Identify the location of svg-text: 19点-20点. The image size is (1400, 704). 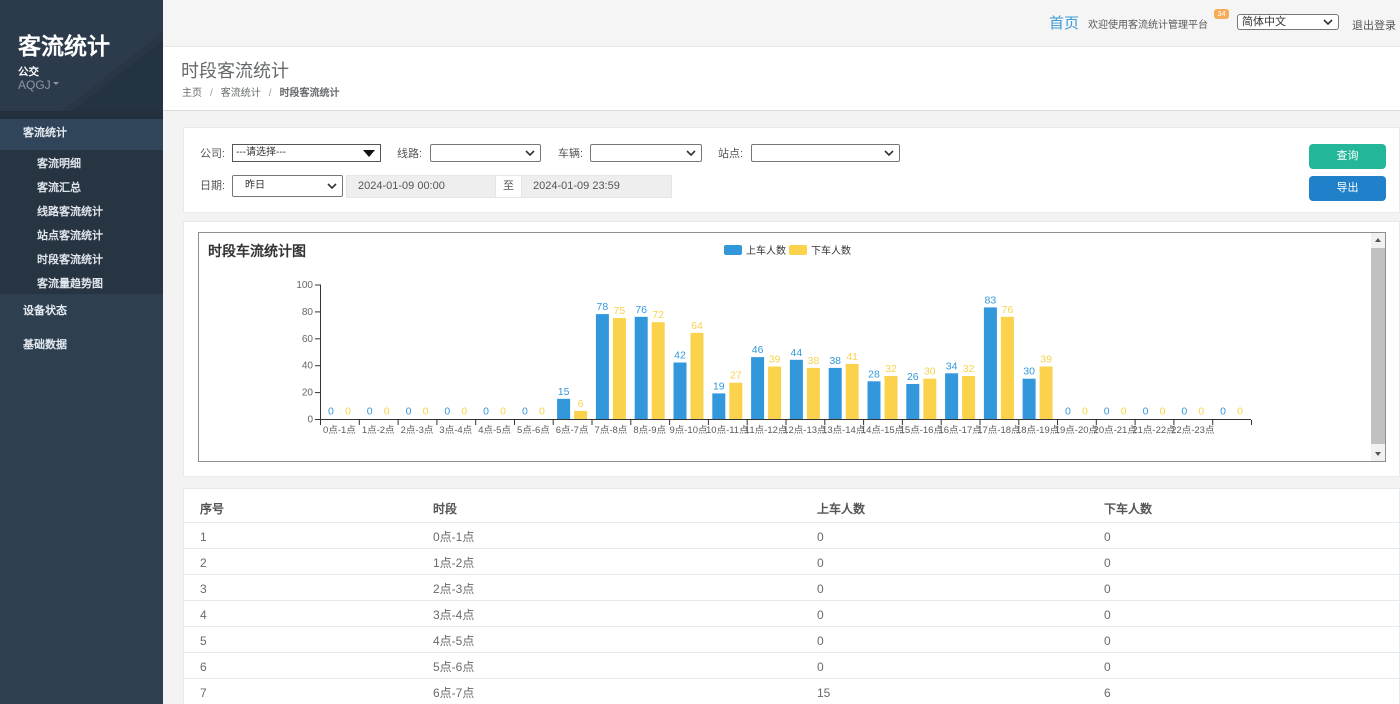
(1077, 430).